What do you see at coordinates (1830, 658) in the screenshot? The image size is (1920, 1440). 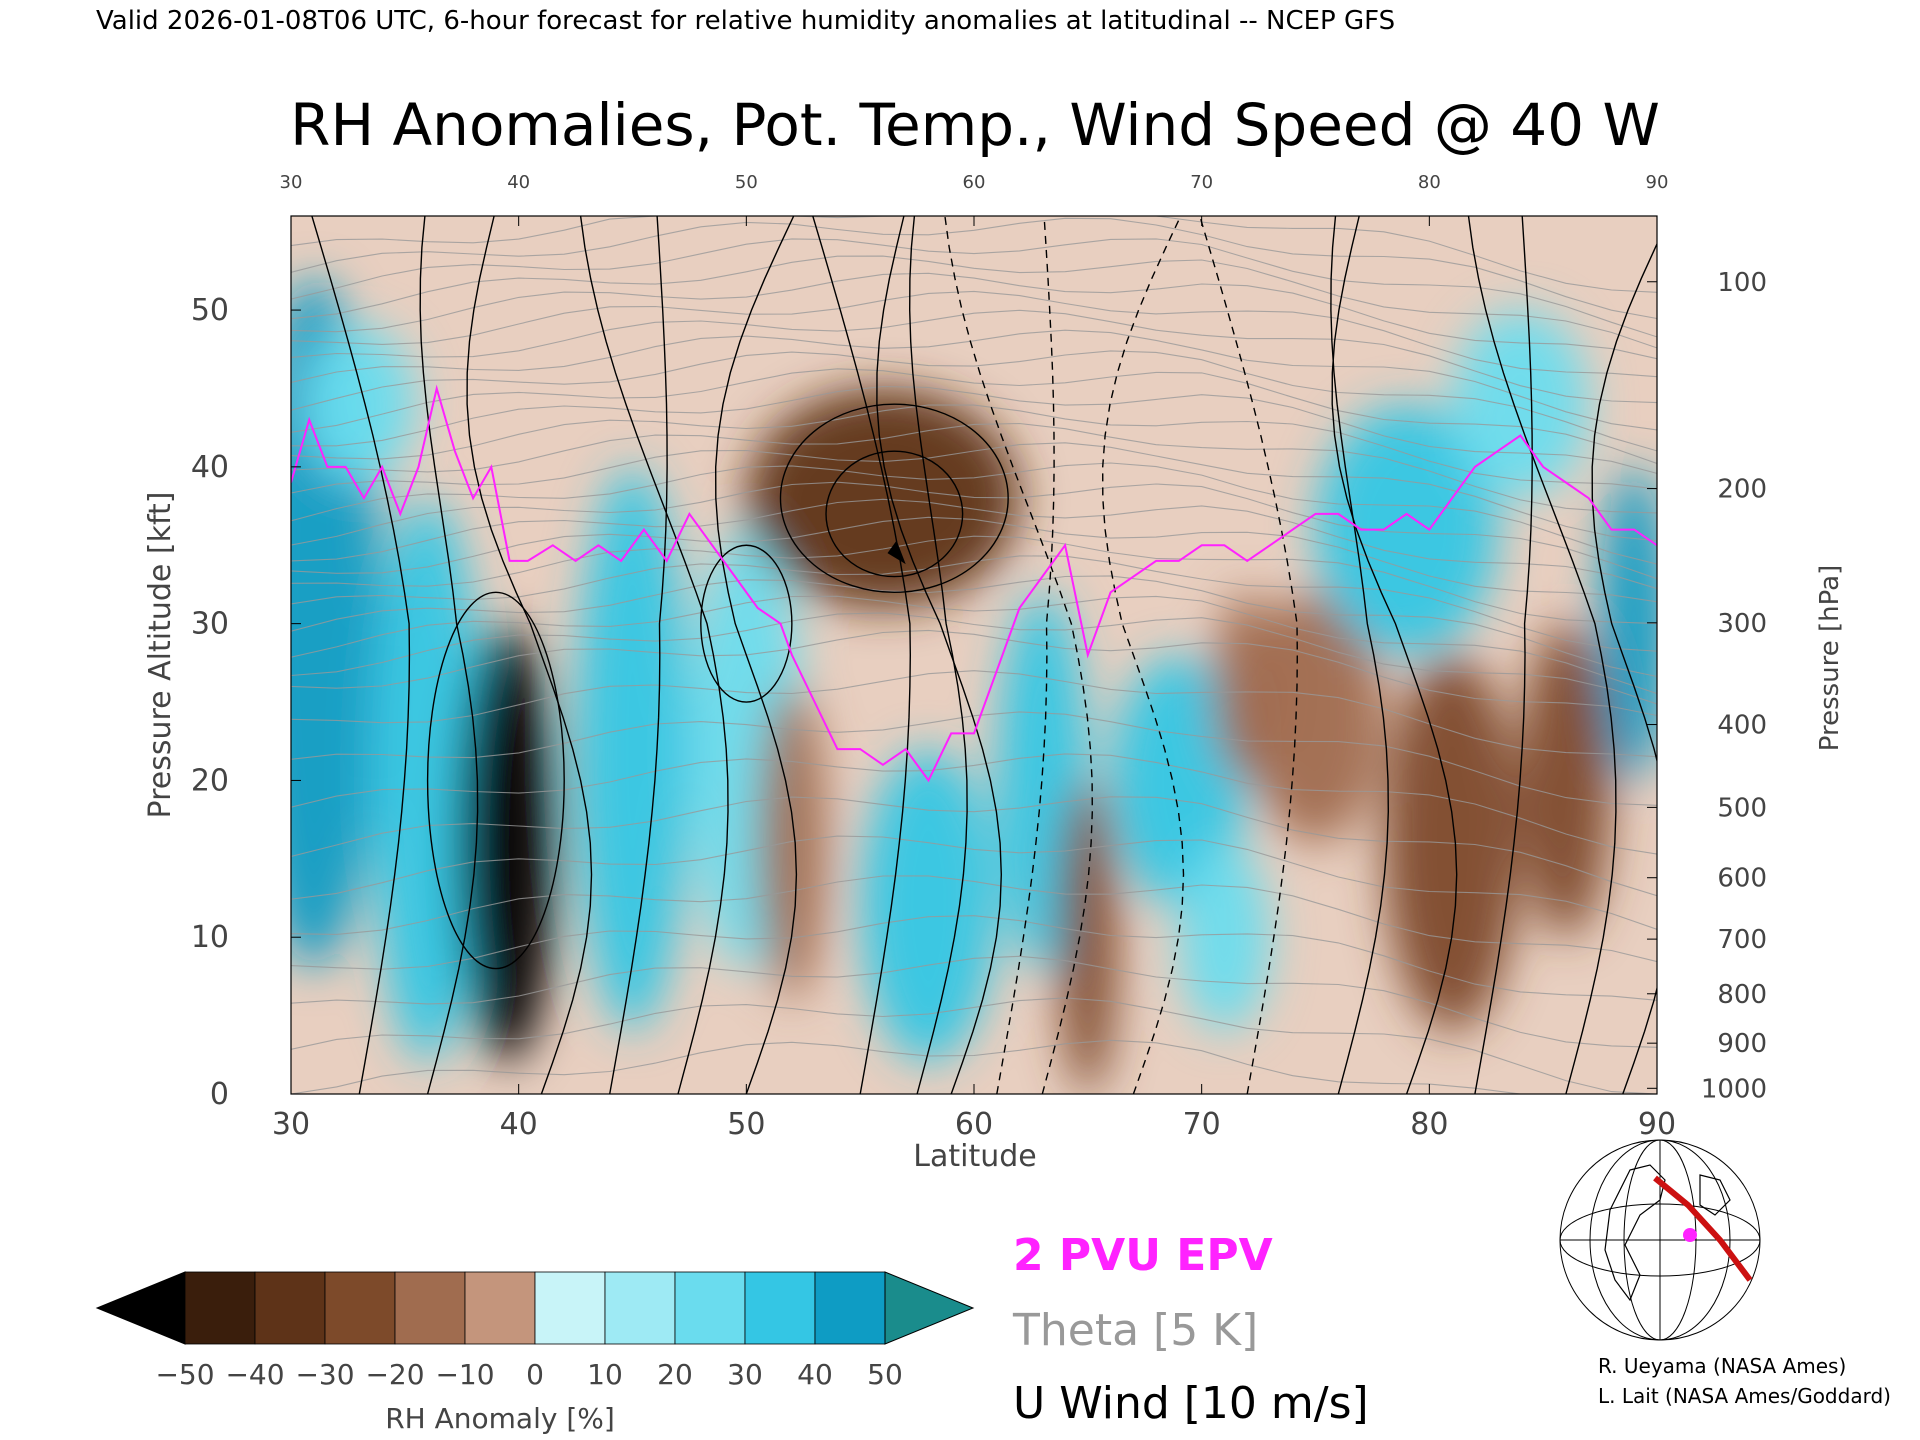 I see `y-axis-right-label: Pressure [hPa]` at bounding box center [1830, 658].